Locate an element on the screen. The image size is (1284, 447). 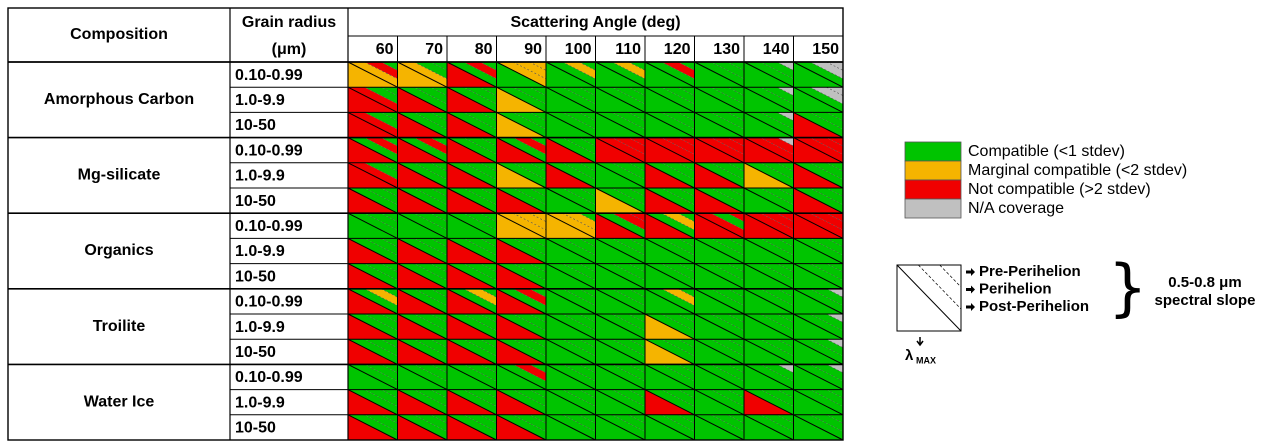
grain-unit: (μm) is located at coordinates (289, 49).